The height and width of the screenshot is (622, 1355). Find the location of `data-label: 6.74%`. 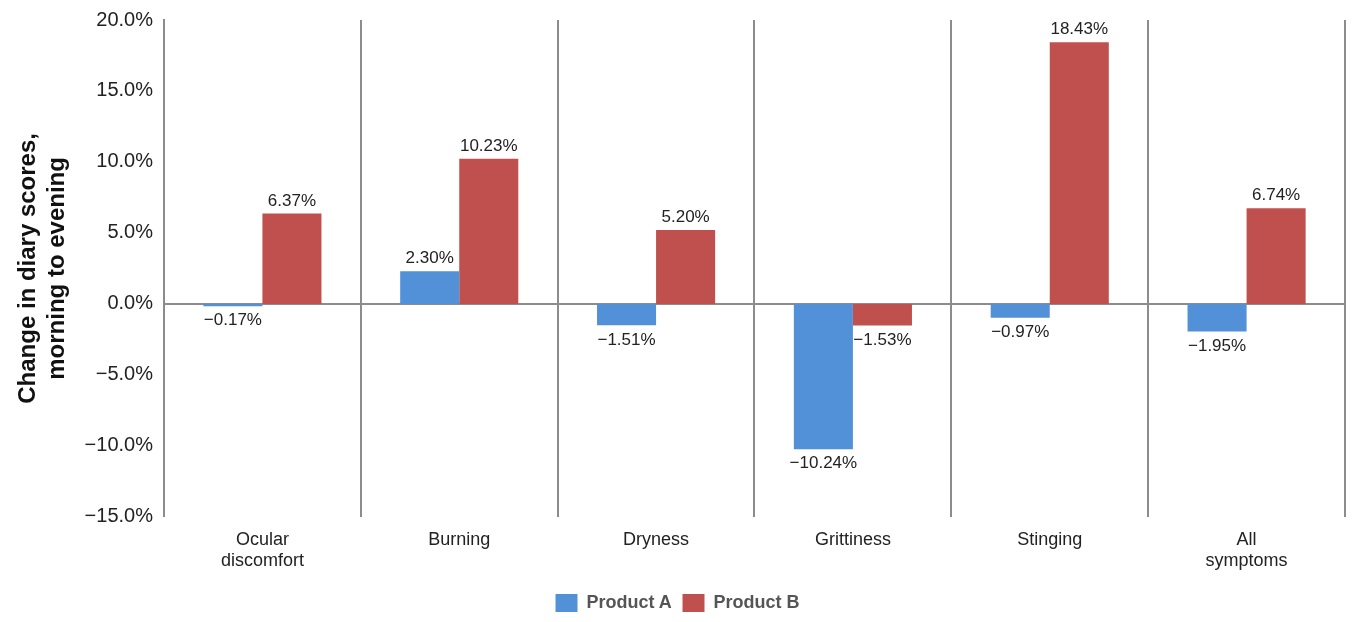

data-label: 6.74% is located at coordinates (1276, 195).